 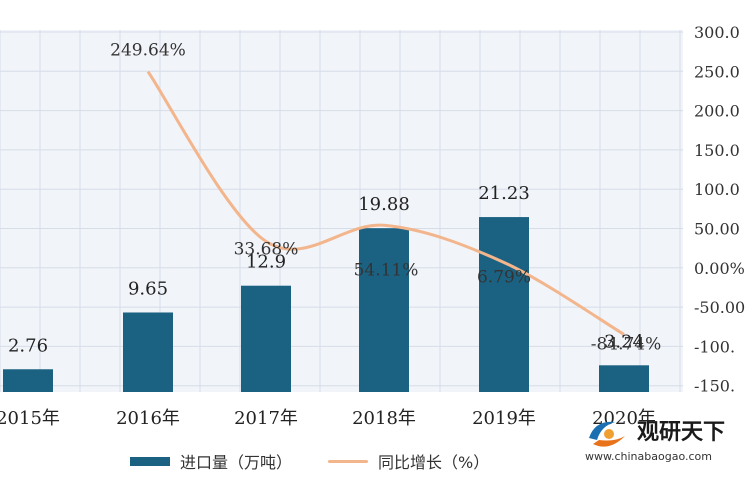 I want to click on y-tick-label: 150.0, so click(x=717, y=150).